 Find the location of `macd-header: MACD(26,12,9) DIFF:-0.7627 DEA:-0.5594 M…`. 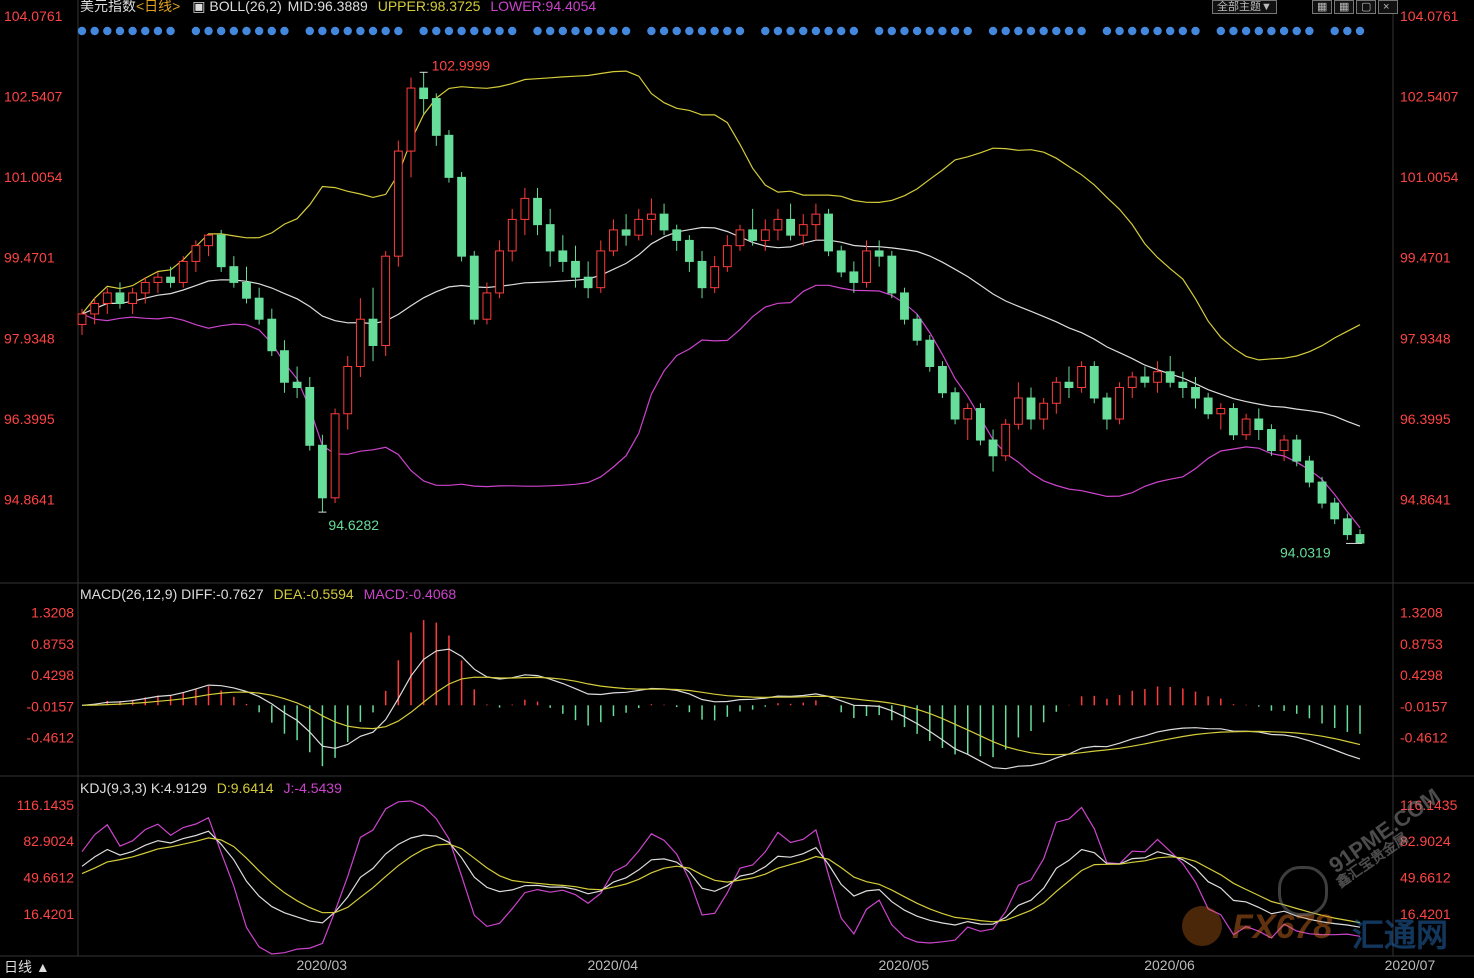

macd-header: MACD(26,12,9) DIFF:-0.7627 DEA:-0.5594 M… is located at coordinates (268, 594).